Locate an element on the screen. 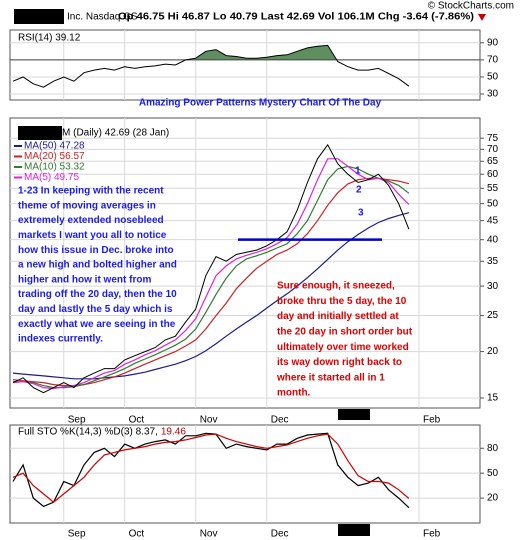 This screenshot has width=520, height=540. note-right: where it started all in 1 is located at coordinates (330, 377).